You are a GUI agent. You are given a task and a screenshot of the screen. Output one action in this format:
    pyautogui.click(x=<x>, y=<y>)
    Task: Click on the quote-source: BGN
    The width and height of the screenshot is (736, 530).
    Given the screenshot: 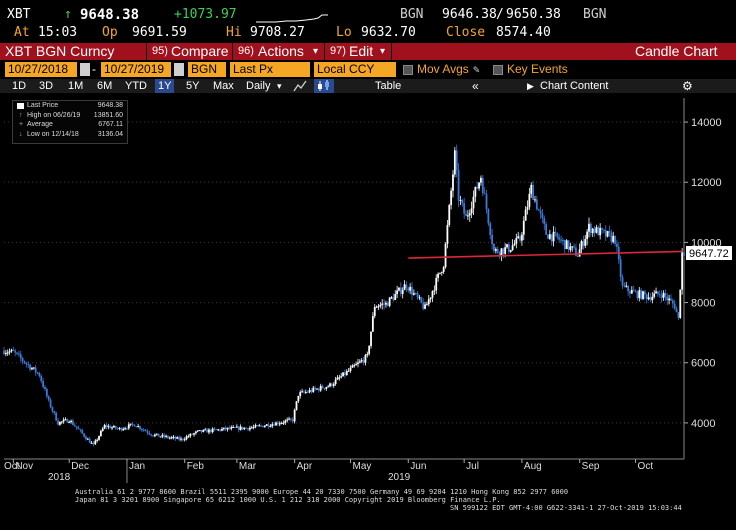 What is the action you would take?
    pyautogui.click(x=412, y=14)
    